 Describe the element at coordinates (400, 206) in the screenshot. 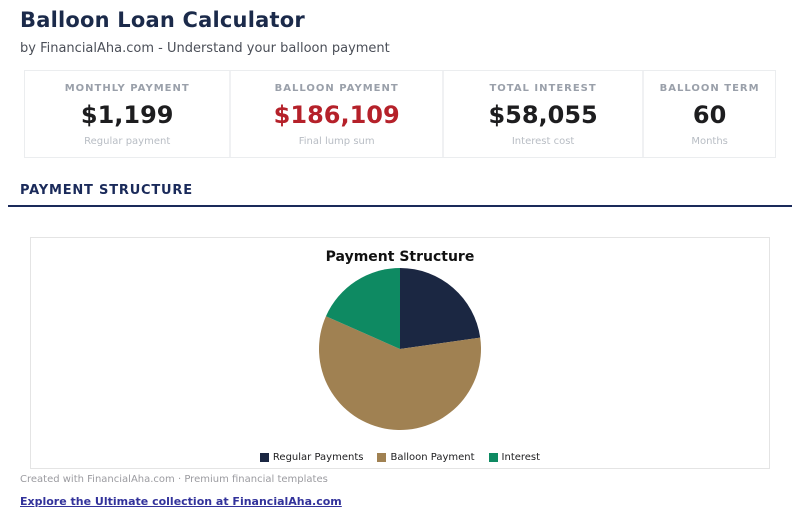

I see `section-divider` at that location.